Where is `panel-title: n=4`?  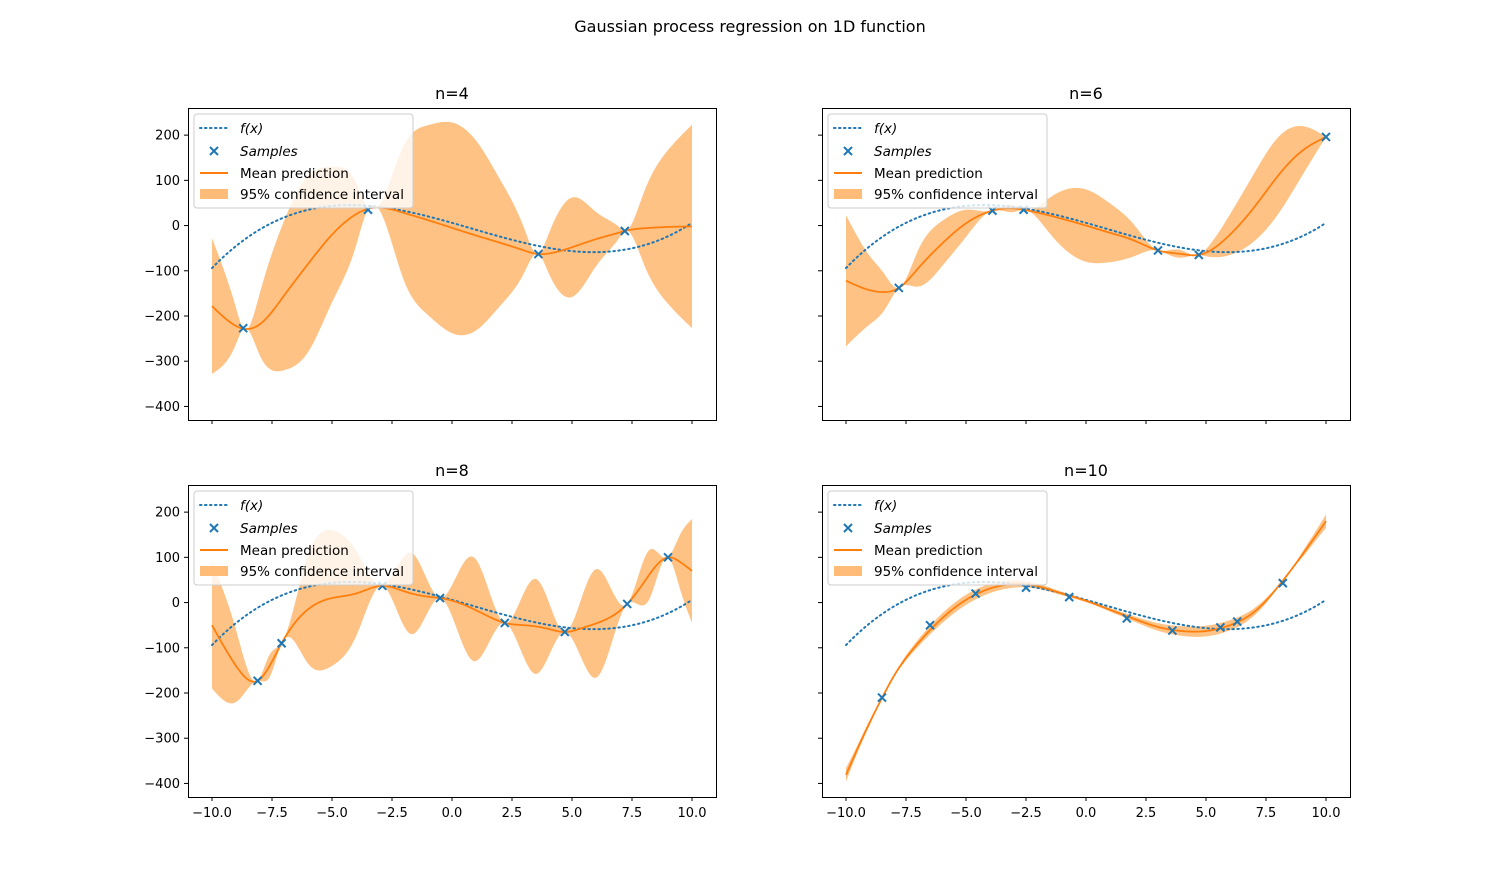
panel-title: n=4 is located at coordinates (452, 93).